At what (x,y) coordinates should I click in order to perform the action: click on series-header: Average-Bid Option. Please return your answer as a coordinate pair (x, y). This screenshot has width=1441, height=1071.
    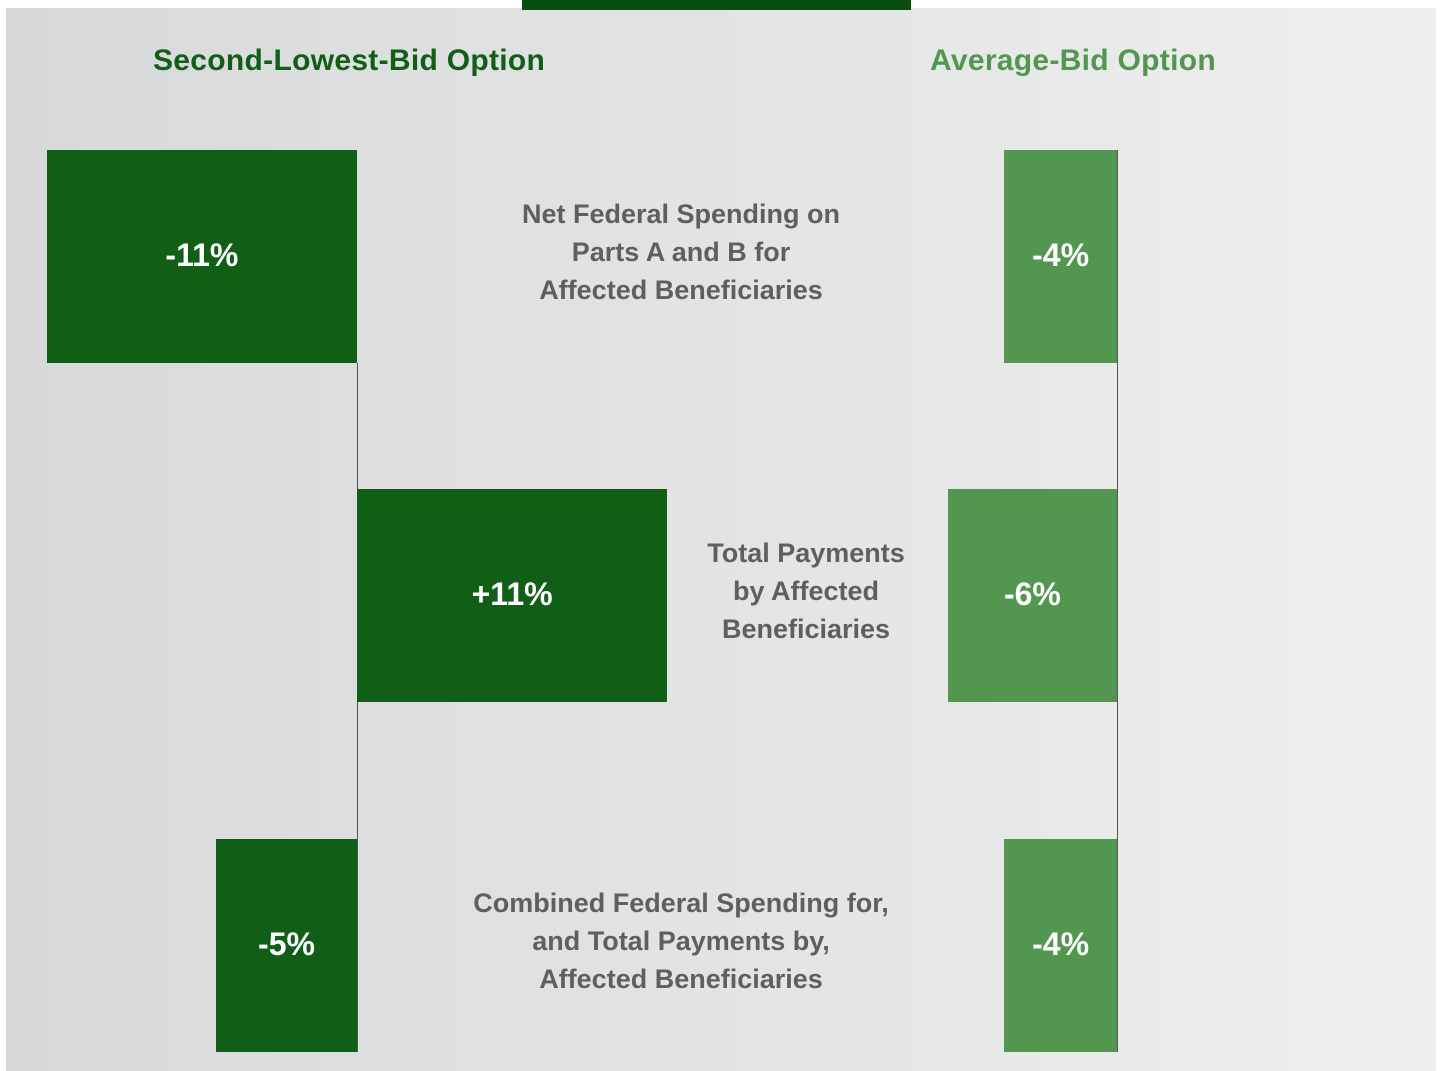
    Looking at the image, I should click on (1073, 60).